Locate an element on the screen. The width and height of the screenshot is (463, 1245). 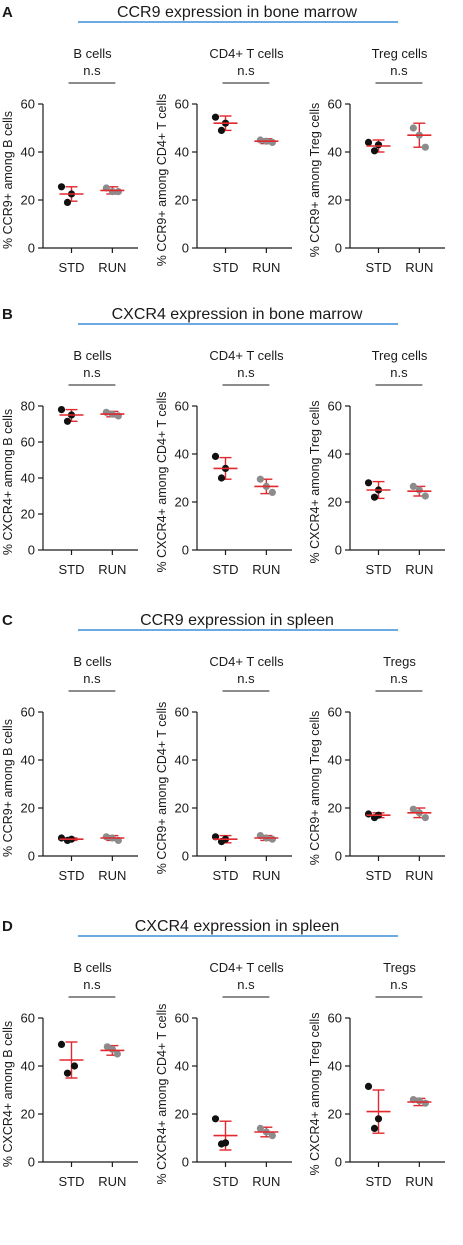
subplot-title: CD4+ T cells is located at coordinates (246, 661).